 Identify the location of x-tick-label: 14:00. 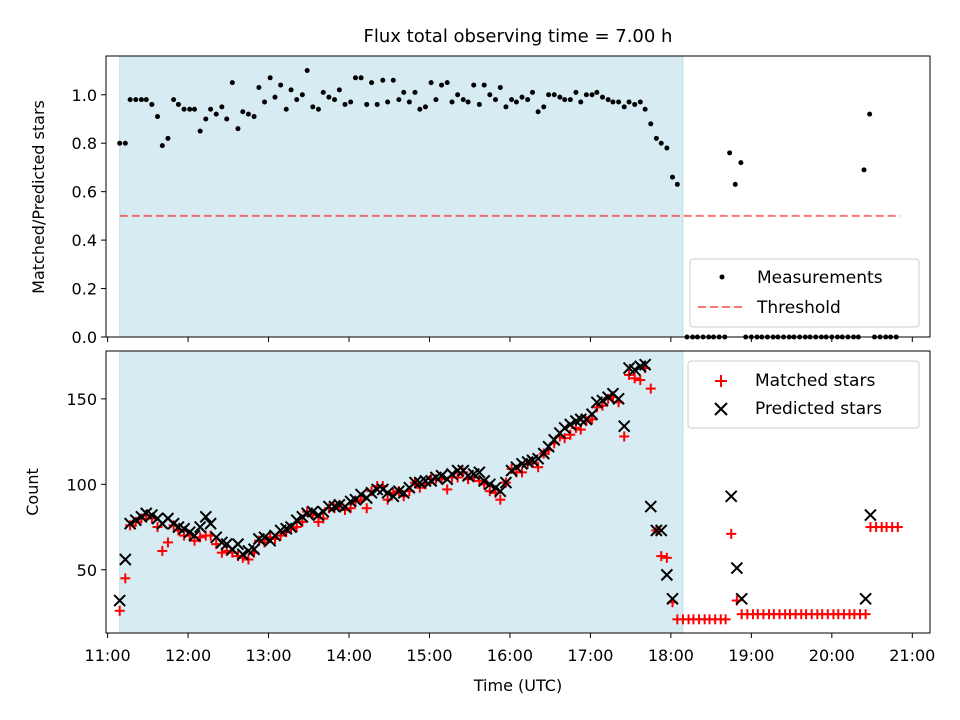
(349, 655).